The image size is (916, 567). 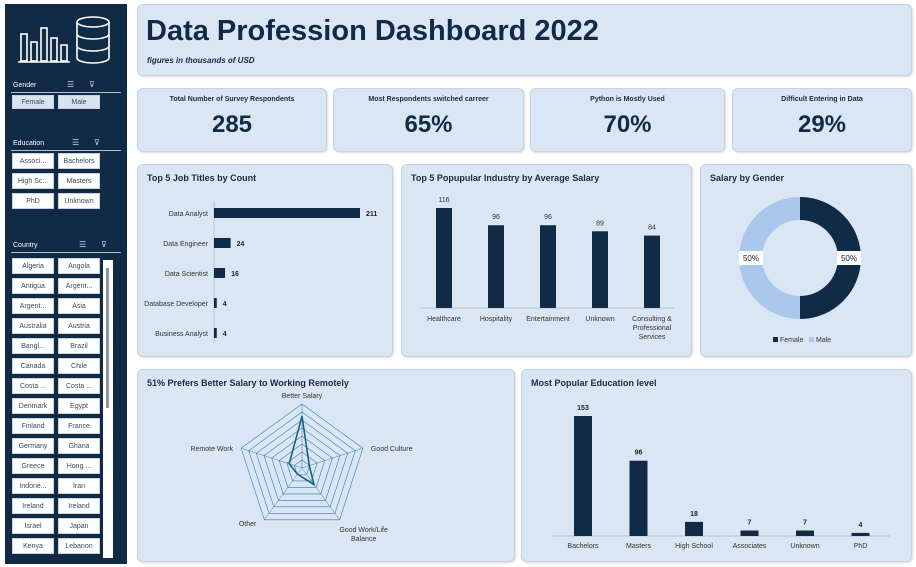 What do you see at coordinates (594, 383) in the screenshot?
I see `panel-title: Most Popular Education level` at bounding box center [594, 383].